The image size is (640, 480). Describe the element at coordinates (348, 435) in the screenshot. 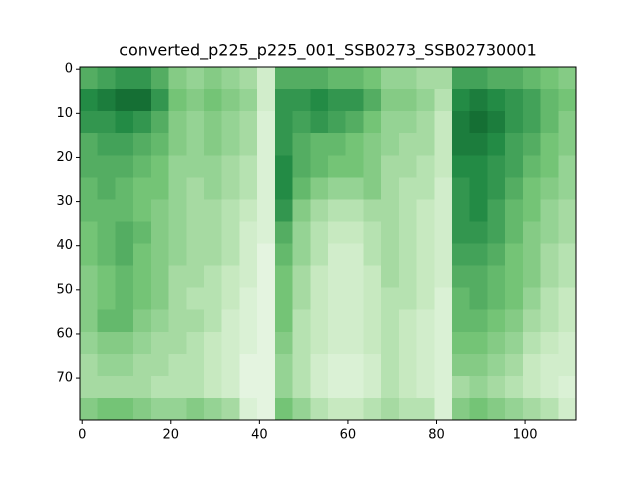

I see `x-tick-label: 60` at that location.